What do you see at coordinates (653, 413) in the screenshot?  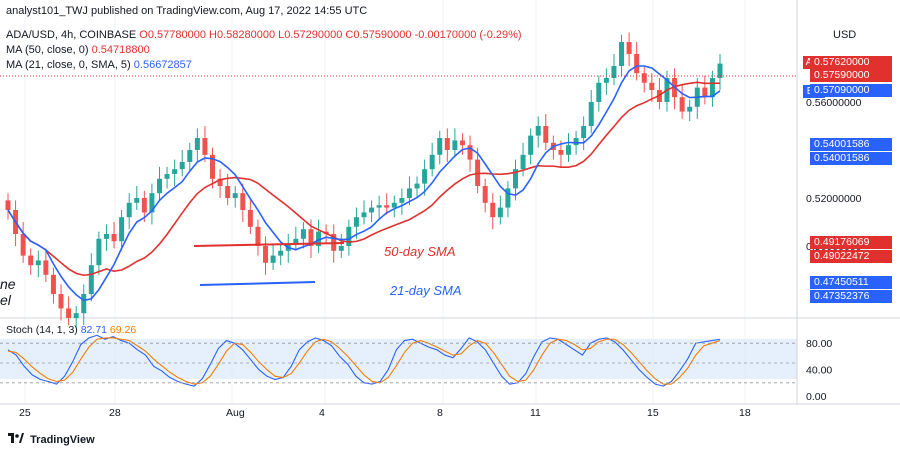 I see `time-tick-label: 15` at bounding box center [653, 413].